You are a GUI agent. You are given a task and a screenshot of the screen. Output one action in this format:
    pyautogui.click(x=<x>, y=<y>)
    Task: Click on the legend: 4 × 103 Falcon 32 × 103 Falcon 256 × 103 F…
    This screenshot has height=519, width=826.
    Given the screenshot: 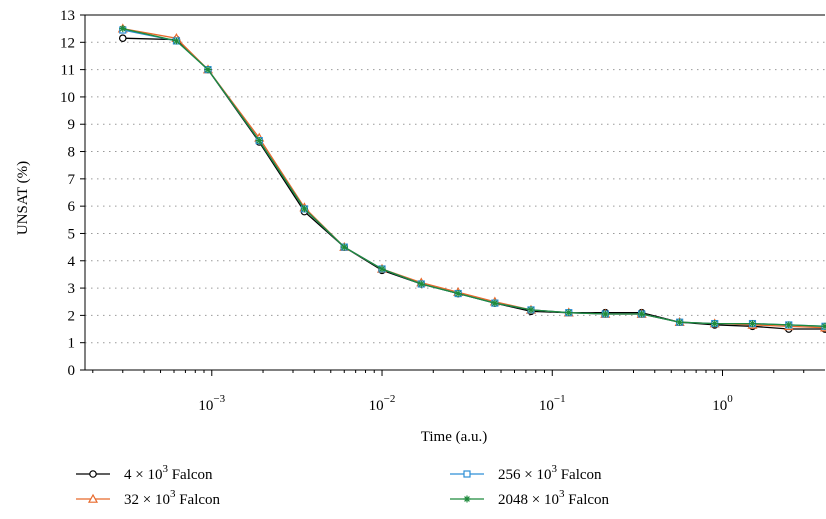 What is the action you would take?
    pyautogui.click(x=343, y=485)
    